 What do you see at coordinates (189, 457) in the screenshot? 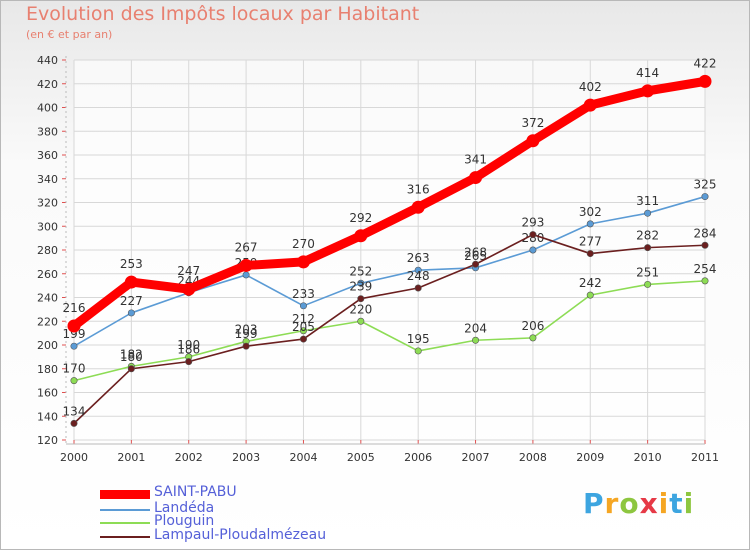
I see `x-tick-label: 2002` at bounding box center [189, 457].